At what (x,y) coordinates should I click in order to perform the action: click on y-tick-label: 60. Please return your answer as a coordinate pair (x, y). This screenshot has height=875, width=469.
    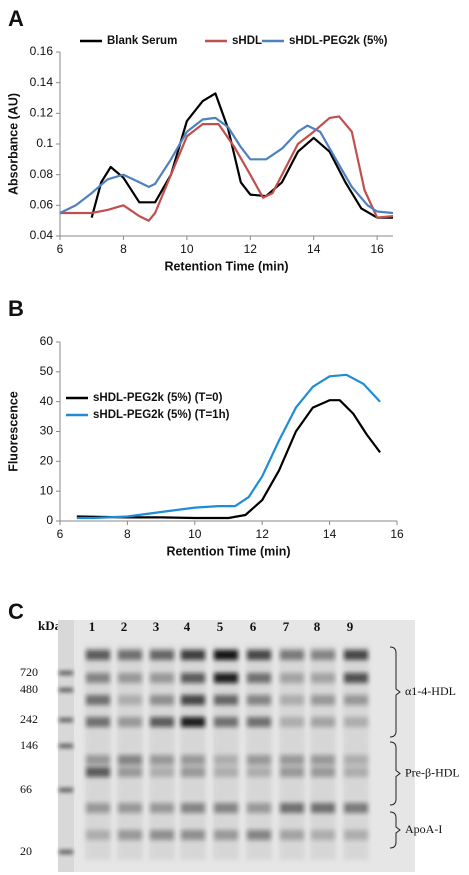
    Looking at the image, I should click on (47, 341).